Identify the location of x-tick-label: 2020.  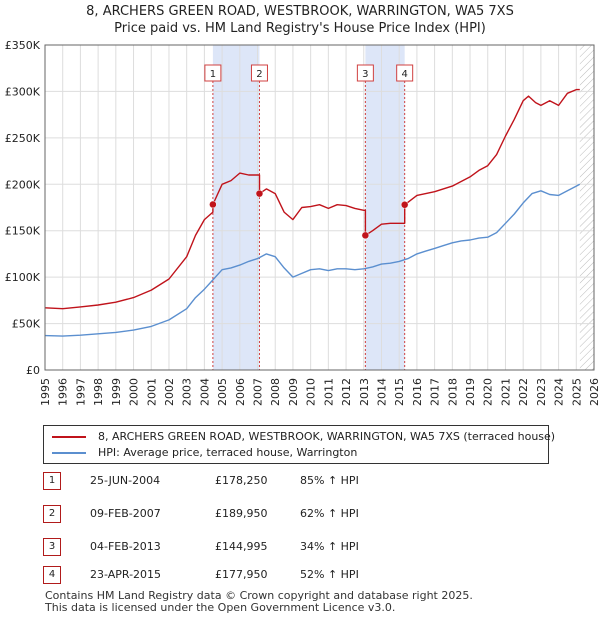
(488, 392).